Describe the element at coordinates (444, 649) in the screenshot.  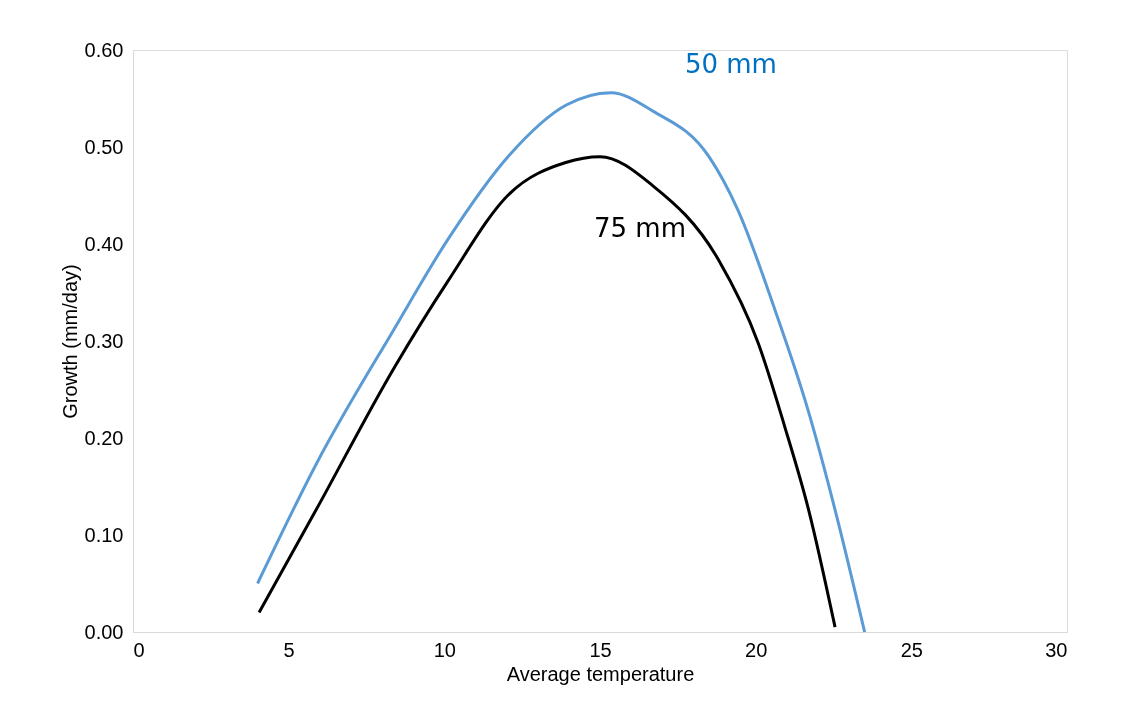
I see `x-tick-label: 10` at that location.